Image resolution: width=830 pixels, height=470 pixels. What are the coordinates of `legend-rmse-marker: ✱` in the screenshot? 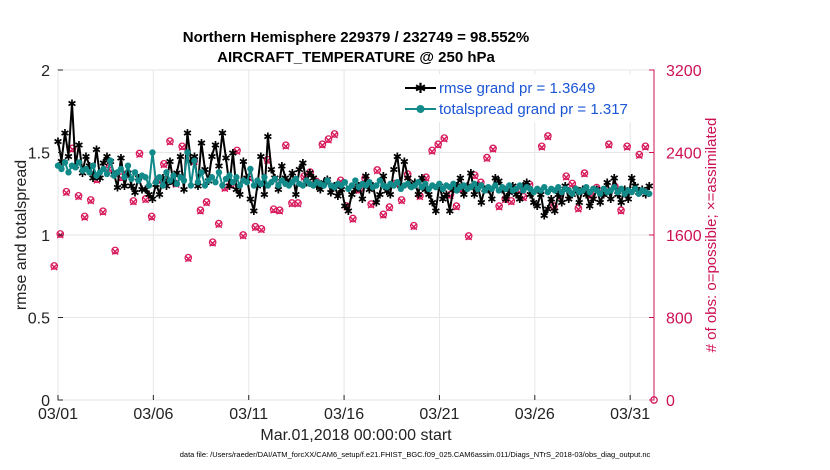 It's located at (421, 89).